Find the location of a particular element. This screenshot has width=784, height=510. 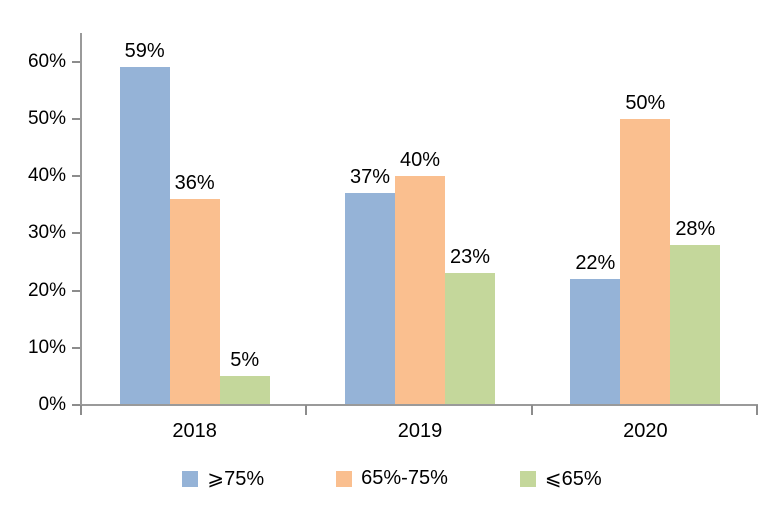

y-tick-label: 20% is located at coordinates (46, 290).